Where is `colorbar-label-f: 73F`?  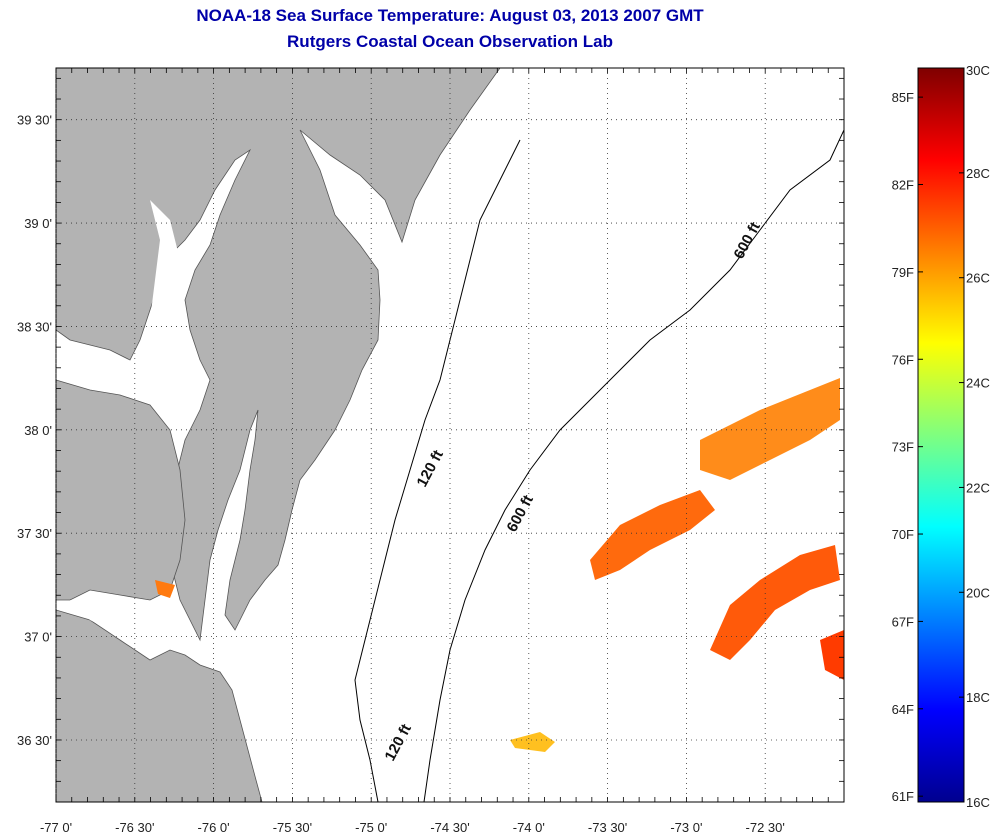
colorbar-label-f: 73F is located at coordinates (903, 447).